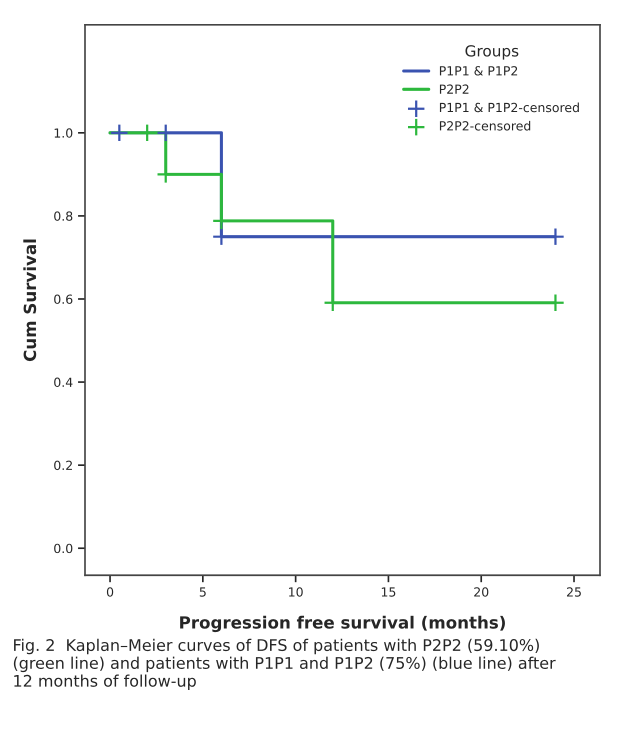  What do you see at coordinates (285, 664) in the screenshot?
I see `caption: Fig. 2 Kaplan–Meier curves of DFS of patients with P2P2 (59.10%) (green line) and patients with P1P1 and P1P2 (75%) (blue line) after 12 months of follow-up` at bounding box center [285, 664].